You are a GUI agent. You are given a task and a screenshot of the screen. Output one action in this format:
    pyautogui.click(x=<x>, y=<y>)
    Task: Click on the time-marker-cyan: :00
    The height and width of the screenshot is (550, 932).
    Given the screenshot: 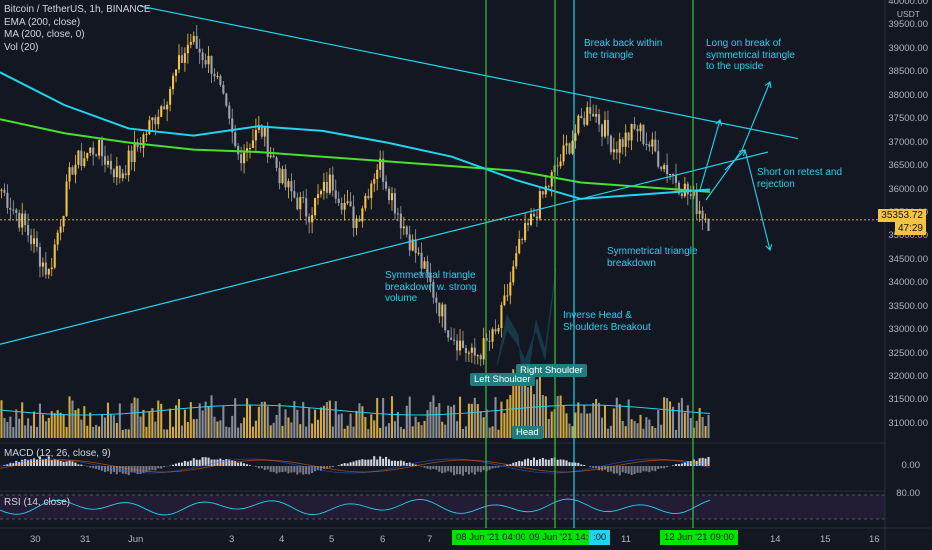 What is the action you would take?
    pyautogui.click(x=600, y=537)
    